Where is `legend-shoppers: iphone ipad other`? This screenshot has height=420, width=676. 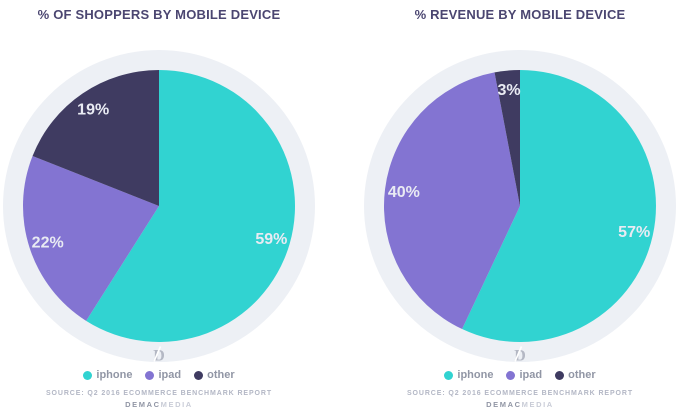
legend-shoppers: iphone ipad other is located at coordinates (159, 375).